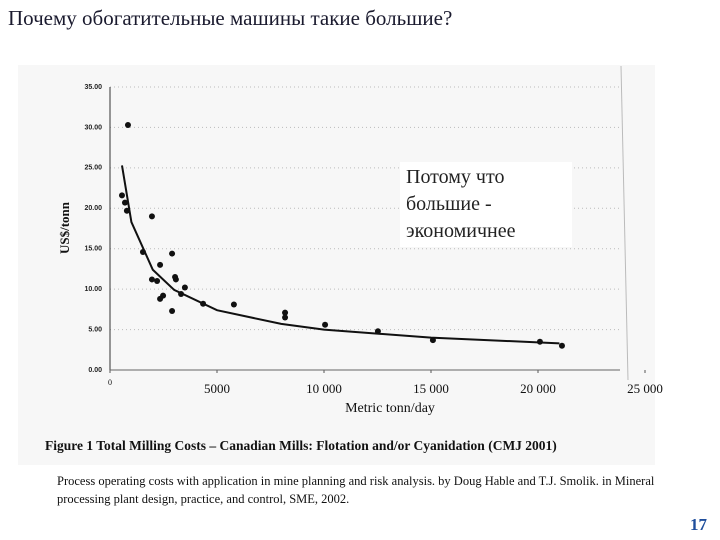  Describe the element at coordinates (93, 127) in the screenshot. I see `y-tick-label: 30.00` at that location.